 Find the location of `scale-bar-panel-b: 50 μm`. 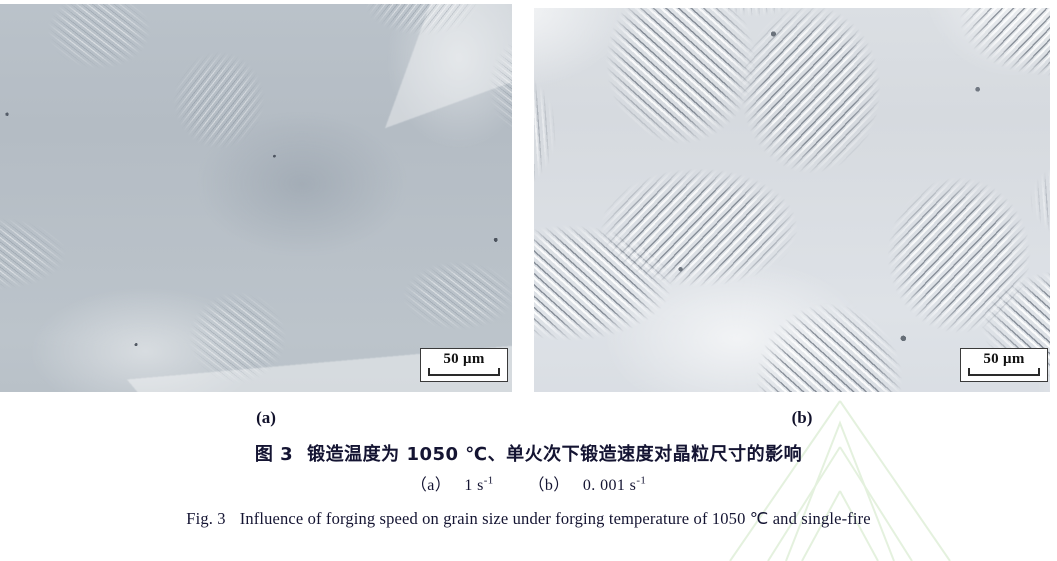

scale-bar-panel-b: 50 μm is located at coordinates (1004, 365).